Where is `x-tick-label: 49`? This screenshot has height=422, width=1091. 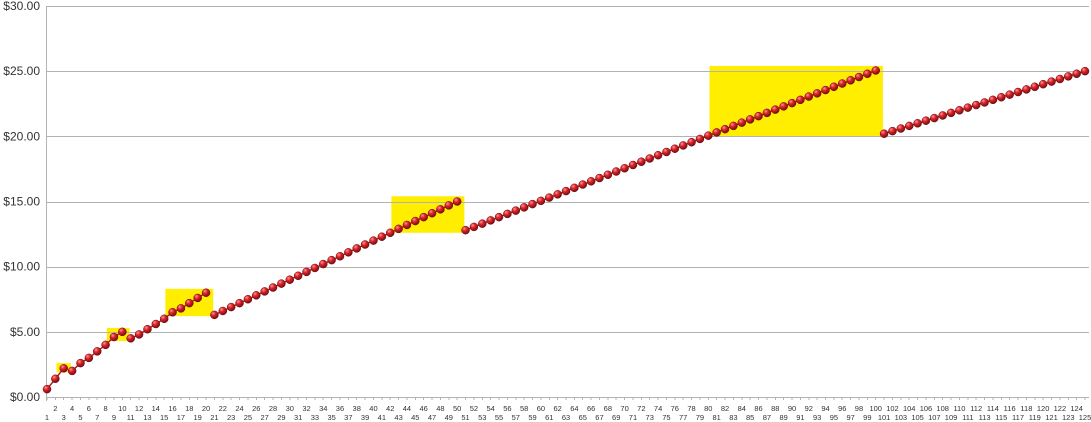
x-tick-label: 49 is located at coordinates (449, 417).